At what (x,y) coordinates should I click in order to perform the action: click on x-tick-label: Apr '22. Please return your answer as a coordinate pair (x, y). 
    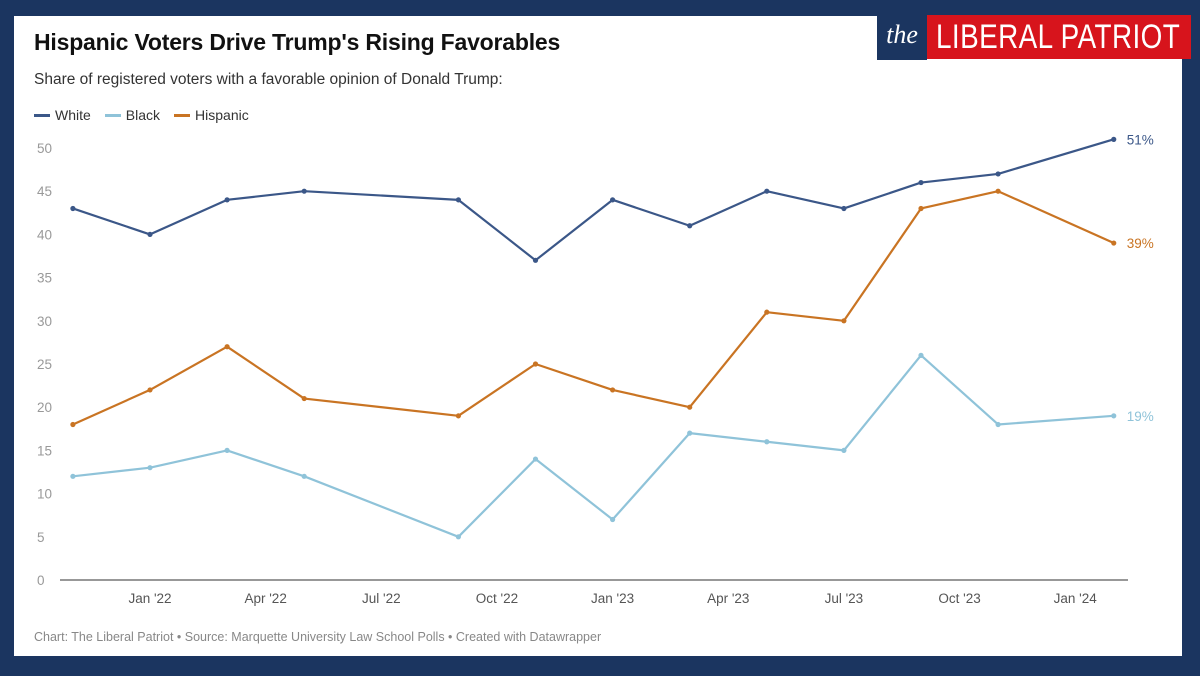
    Looking at the image, I should click on (265, 598).